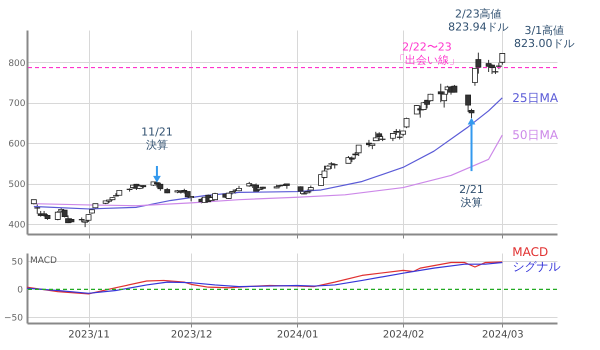 The image size is (600, 350). What do you see at coordinates (536, 267) in the screenshot?
I see `series-label: シグナル` at bounding box center [536, 267].